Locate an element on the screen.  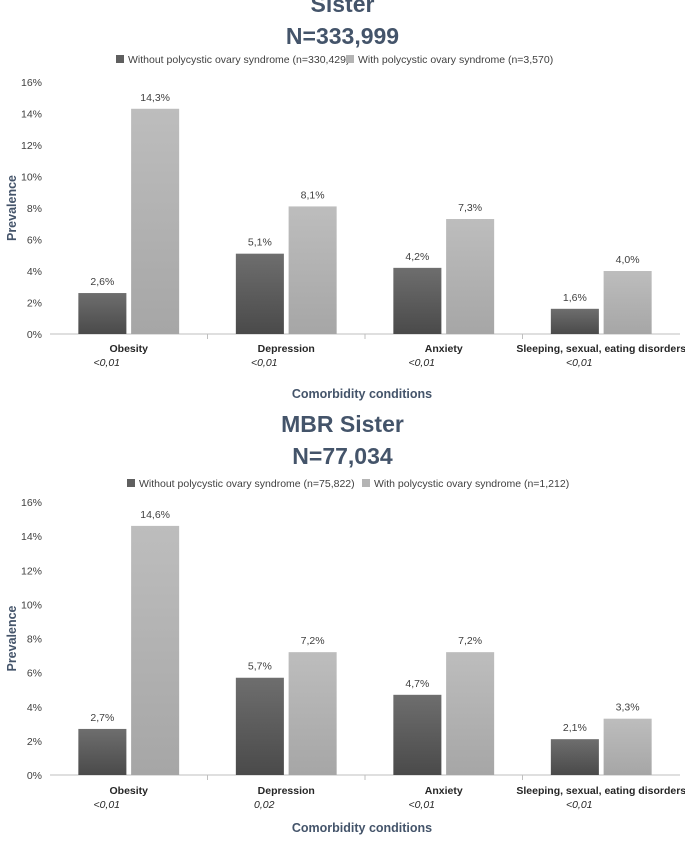
data-label: 8,1% is located at coordinates (313, 195).